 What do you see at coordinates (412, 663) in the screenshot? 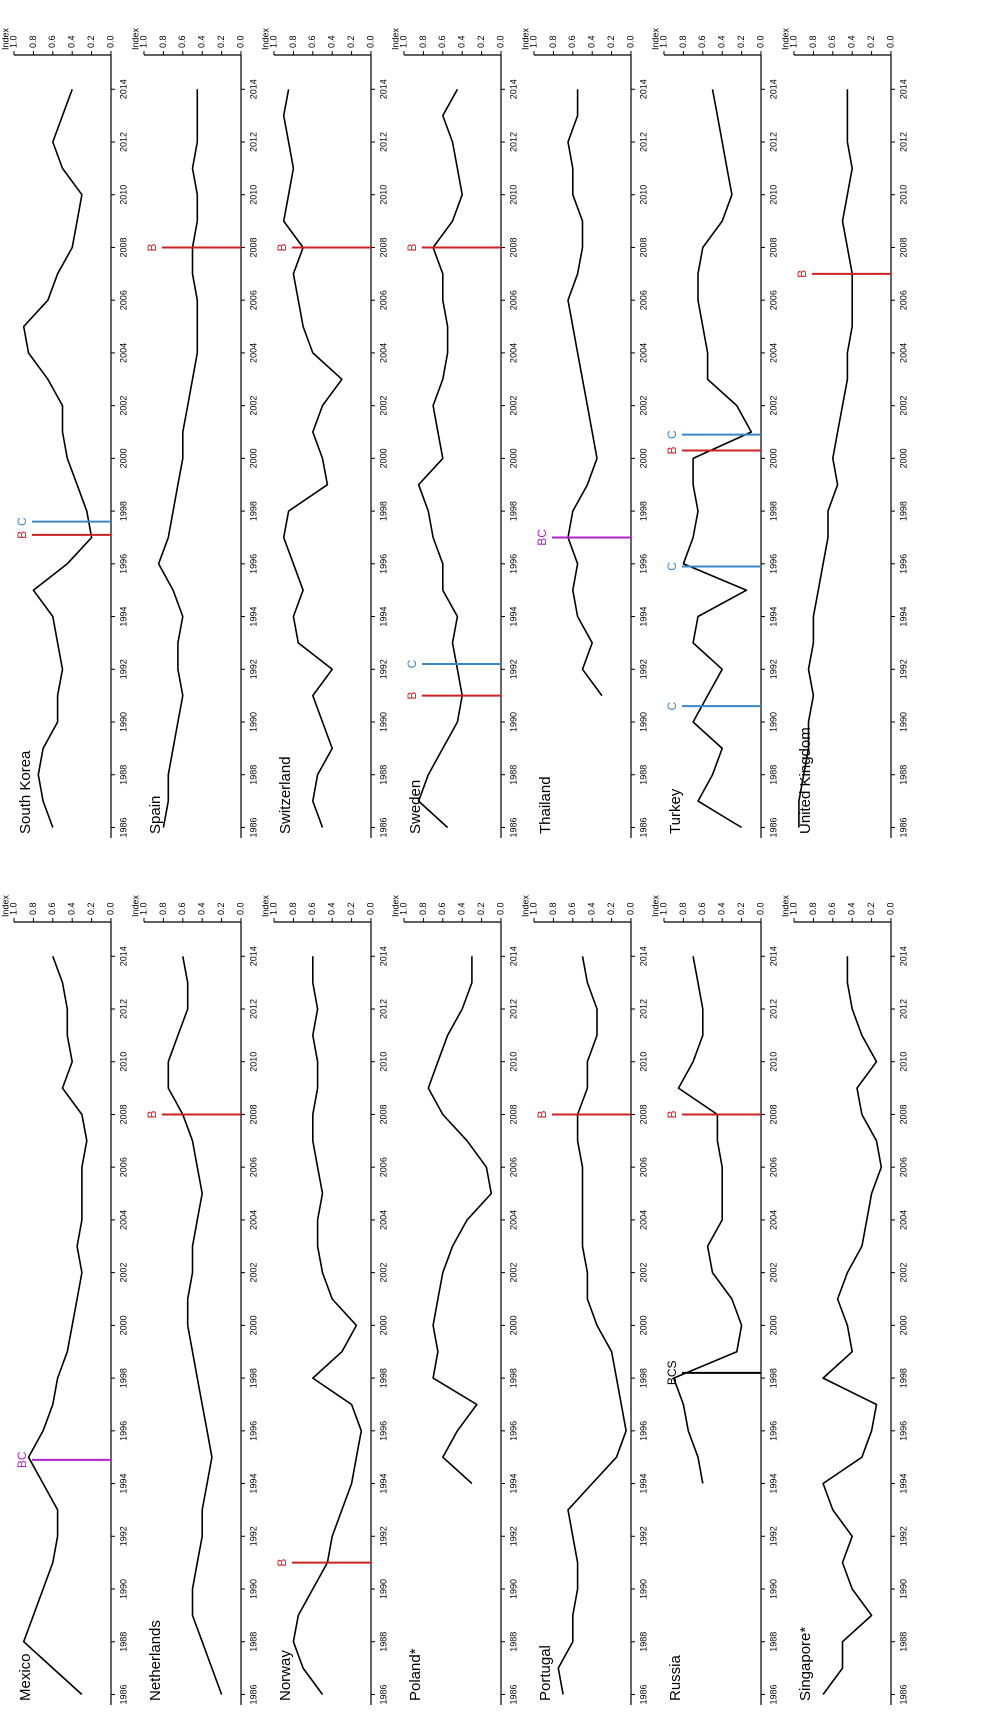
I see `event-label: C` at bounding box center [412, 663].